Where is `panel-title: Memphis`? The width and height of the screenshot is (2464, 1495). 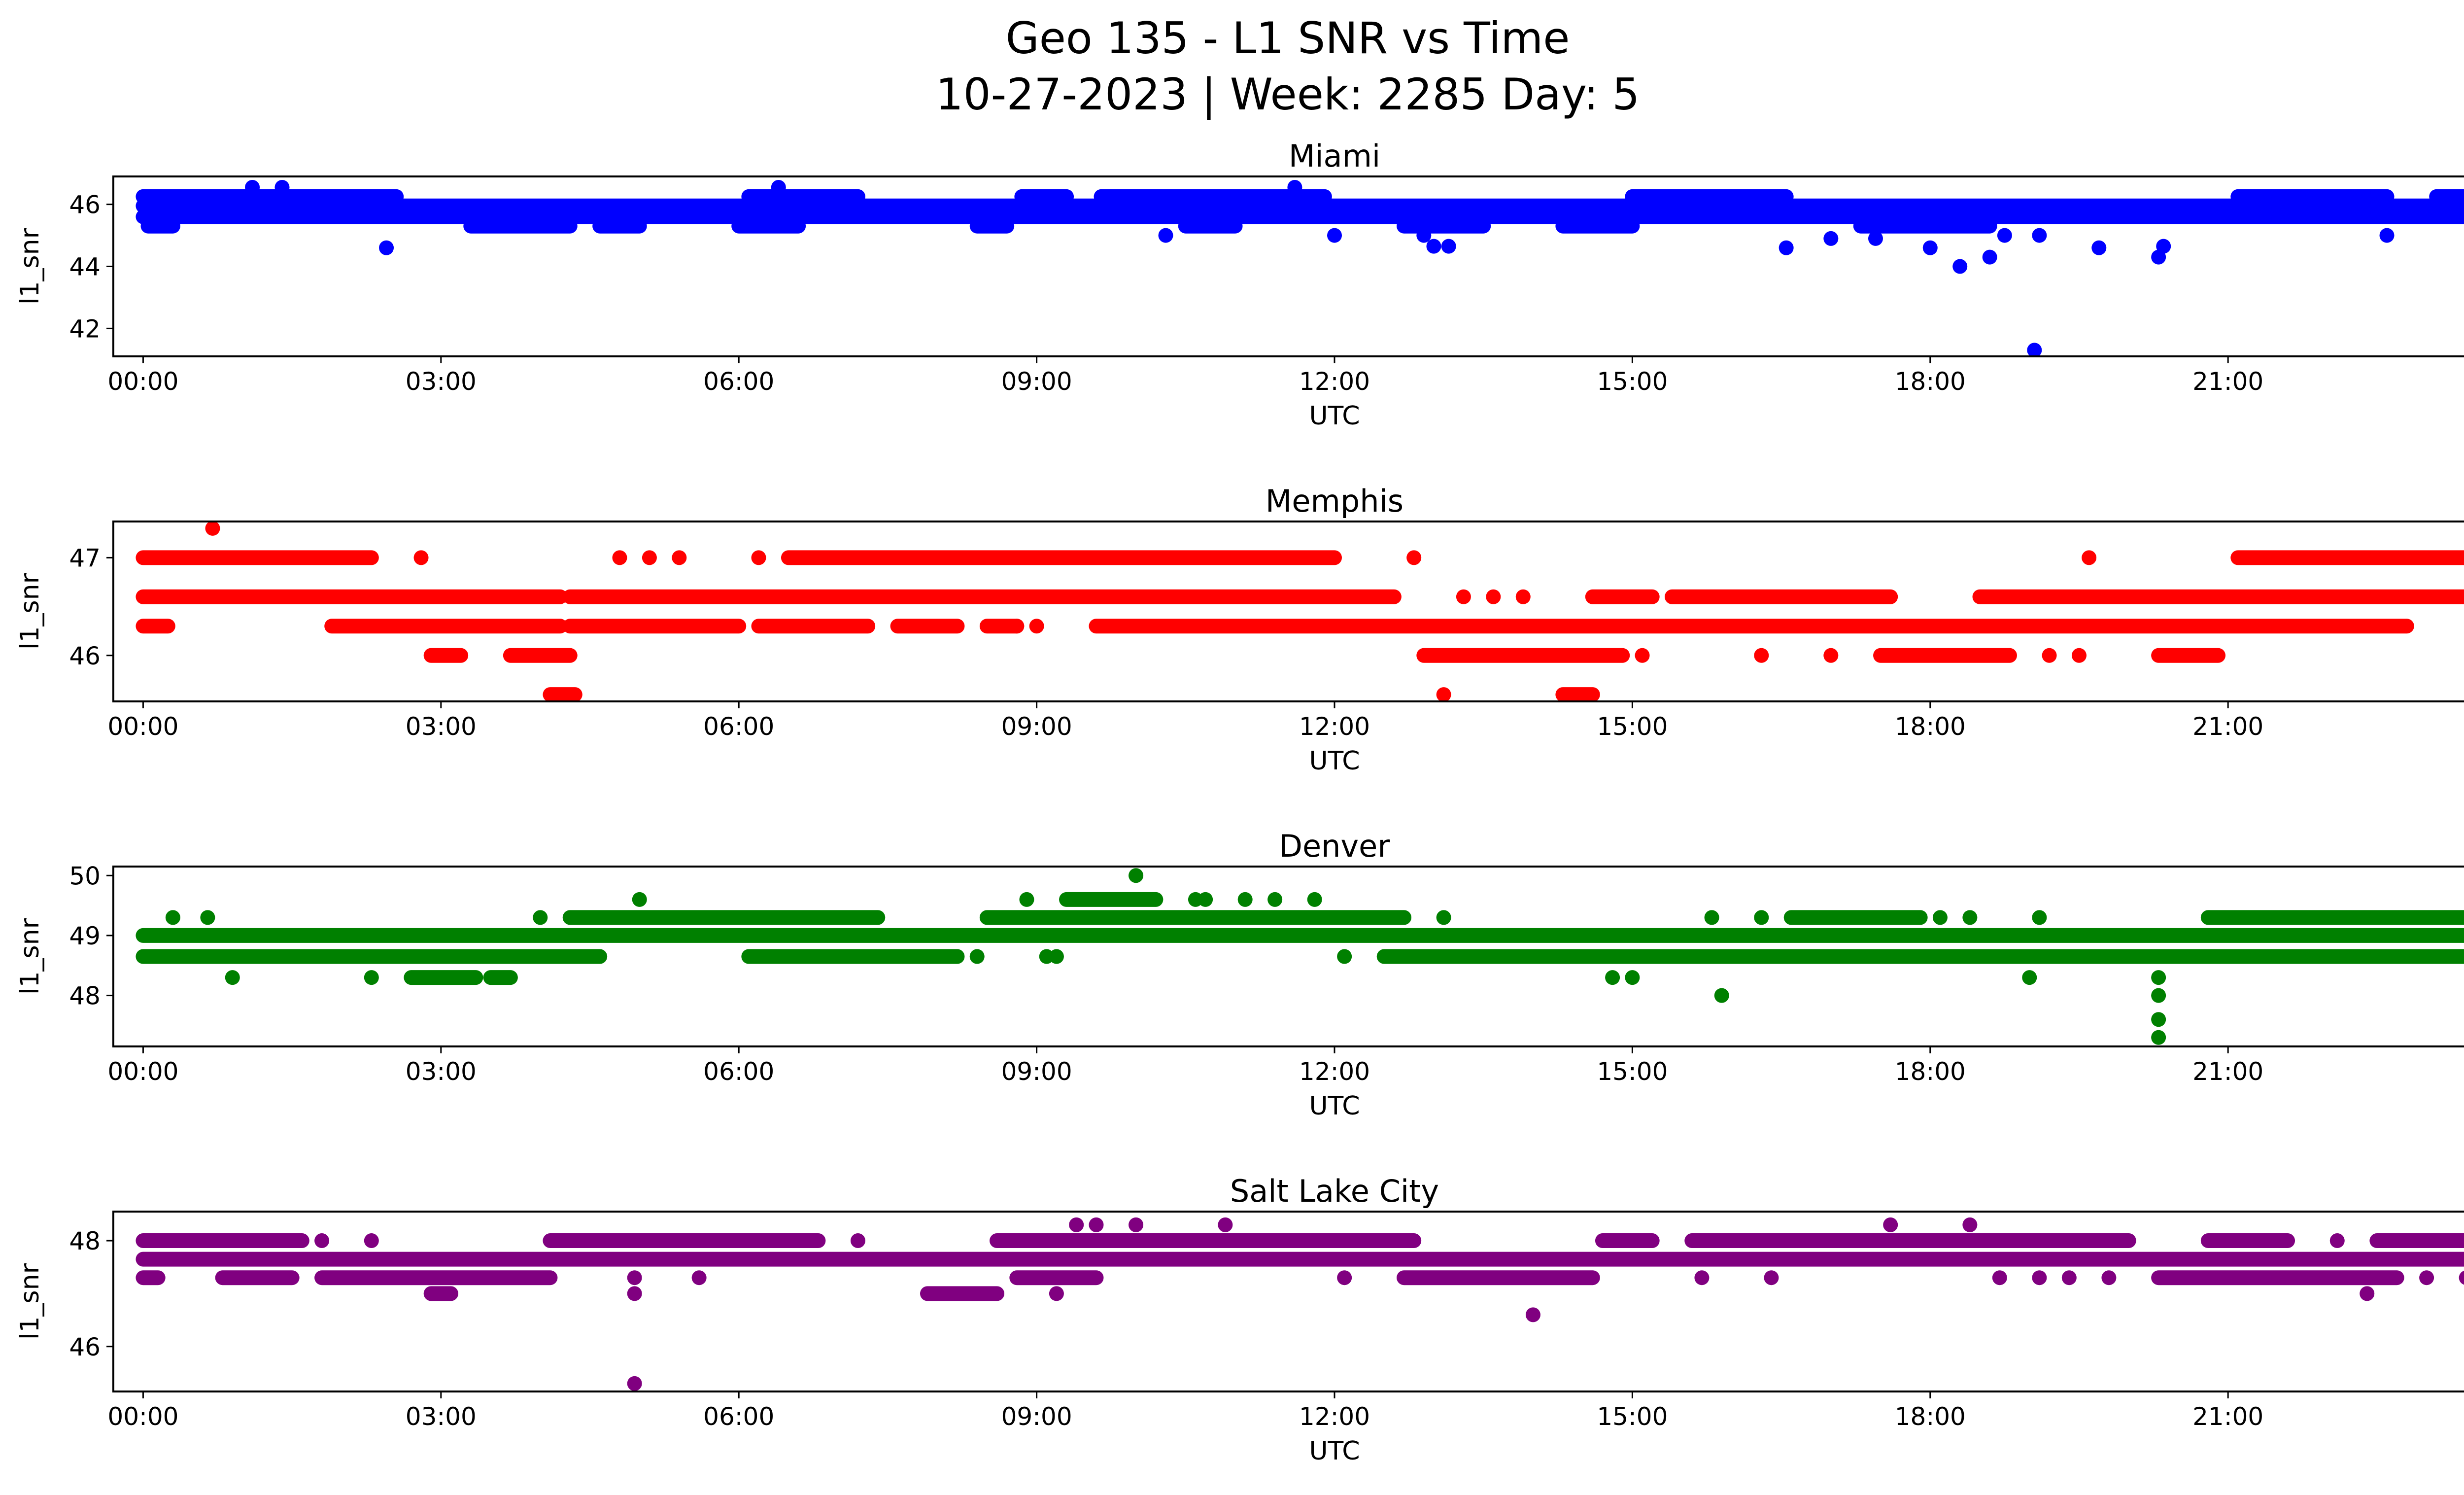
panel-title: Memphis is located at coordinates (1334, 501).